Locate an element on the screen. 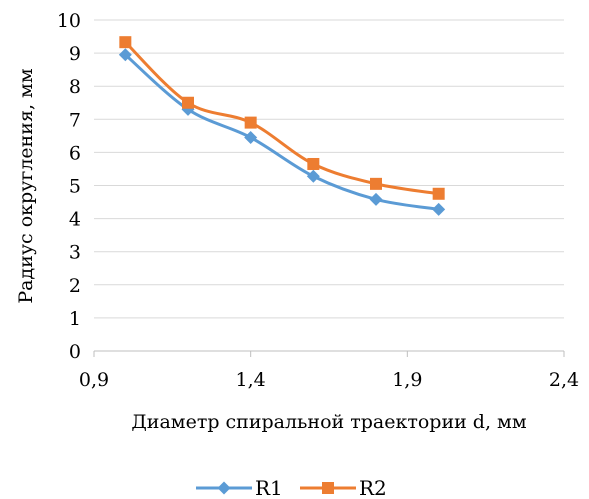  y-tick-label: 0 is located at coordinates (75, 352).